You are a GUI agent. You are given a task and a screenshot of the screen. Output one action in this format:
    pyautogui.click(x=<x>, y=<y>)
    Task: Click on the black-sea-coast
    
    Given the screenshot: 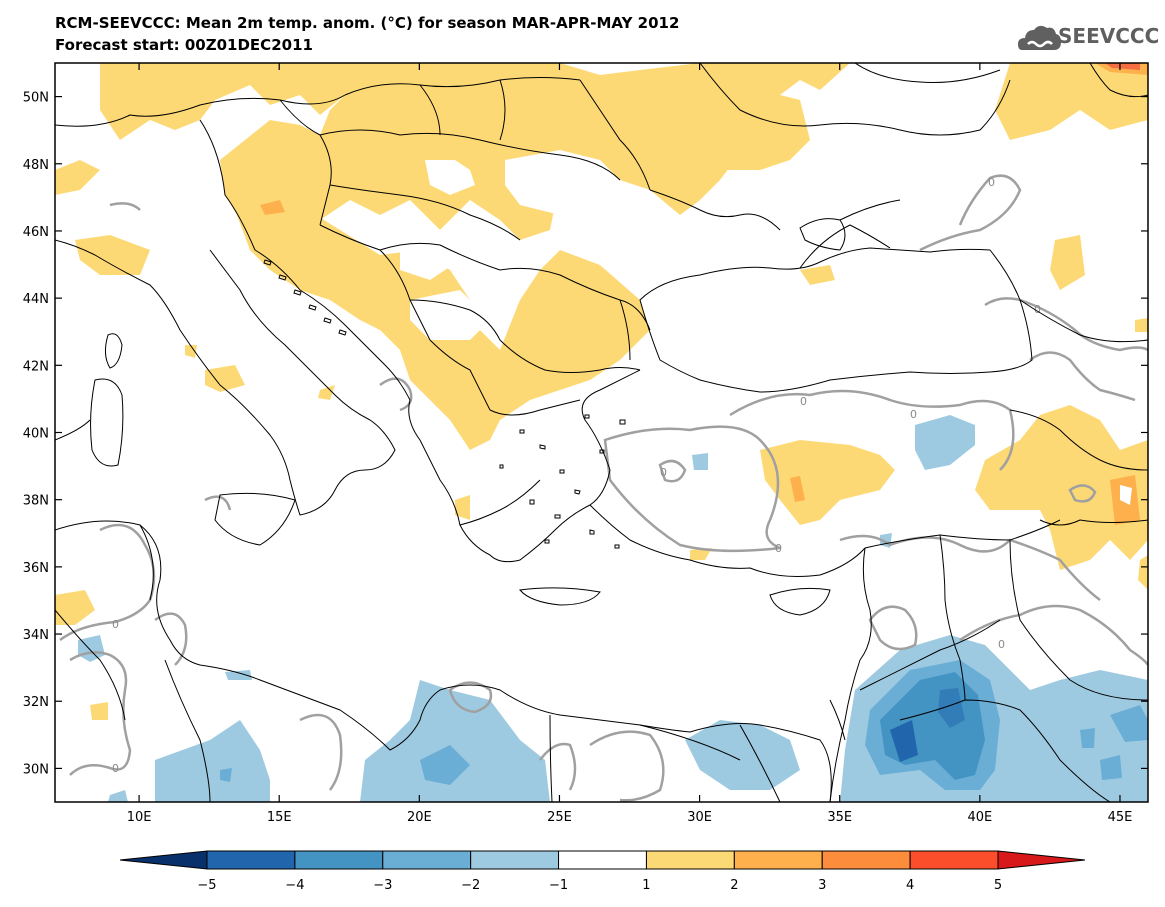 What is the action you would take?
    pyautogui.click(x=836, y=320)
    